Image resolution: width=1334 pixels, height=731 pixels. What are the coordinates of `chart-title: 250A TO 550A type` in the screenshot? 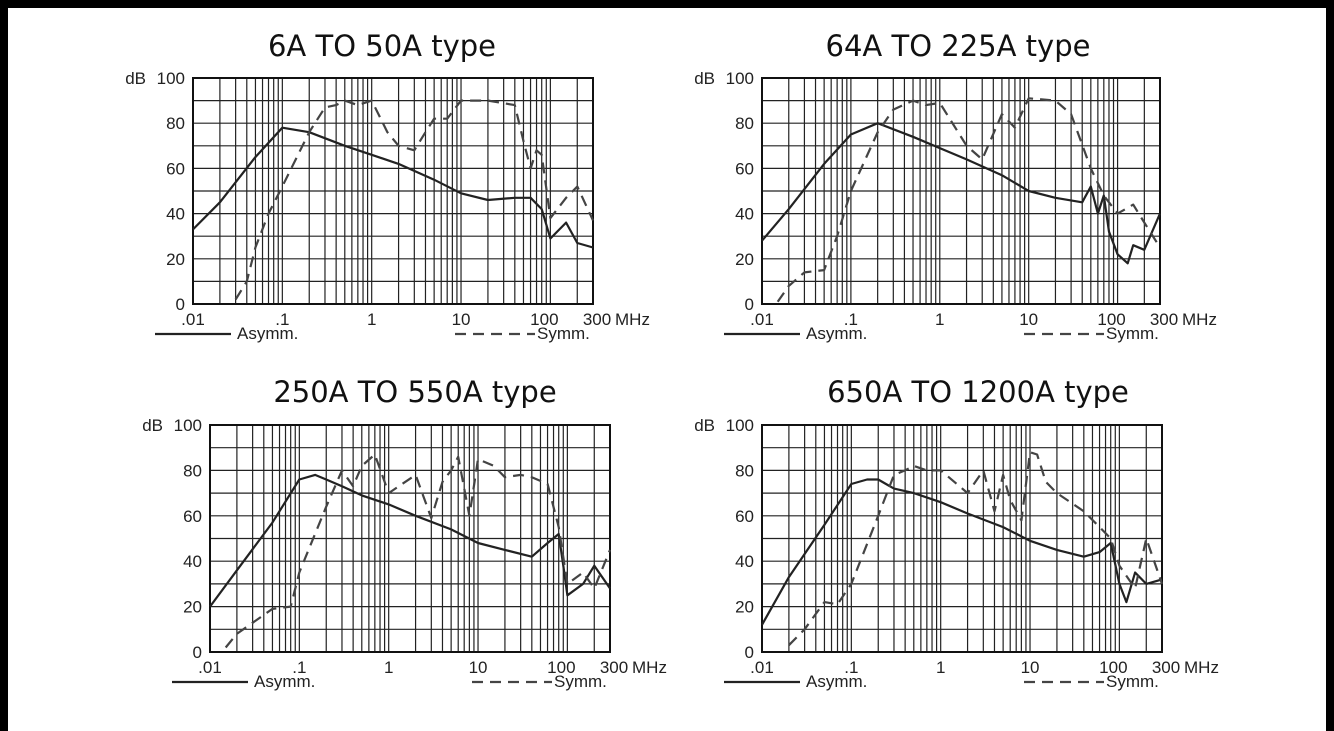 It's located at (414, 392).